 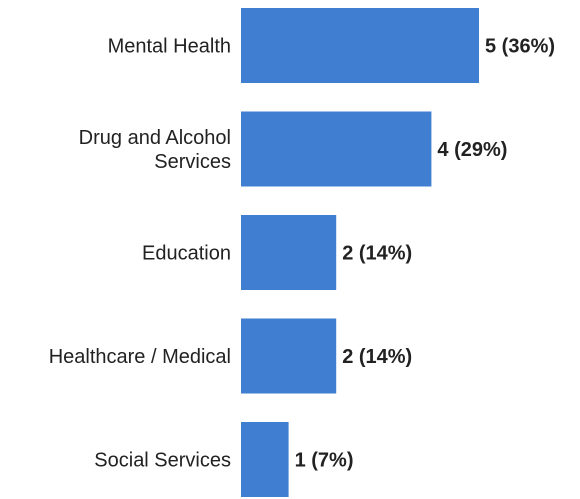 What do you see at coordinates (520, 47) in the screenshot?
I see `value-label-0: 5 (36%)` at bounding box center [520, 47].